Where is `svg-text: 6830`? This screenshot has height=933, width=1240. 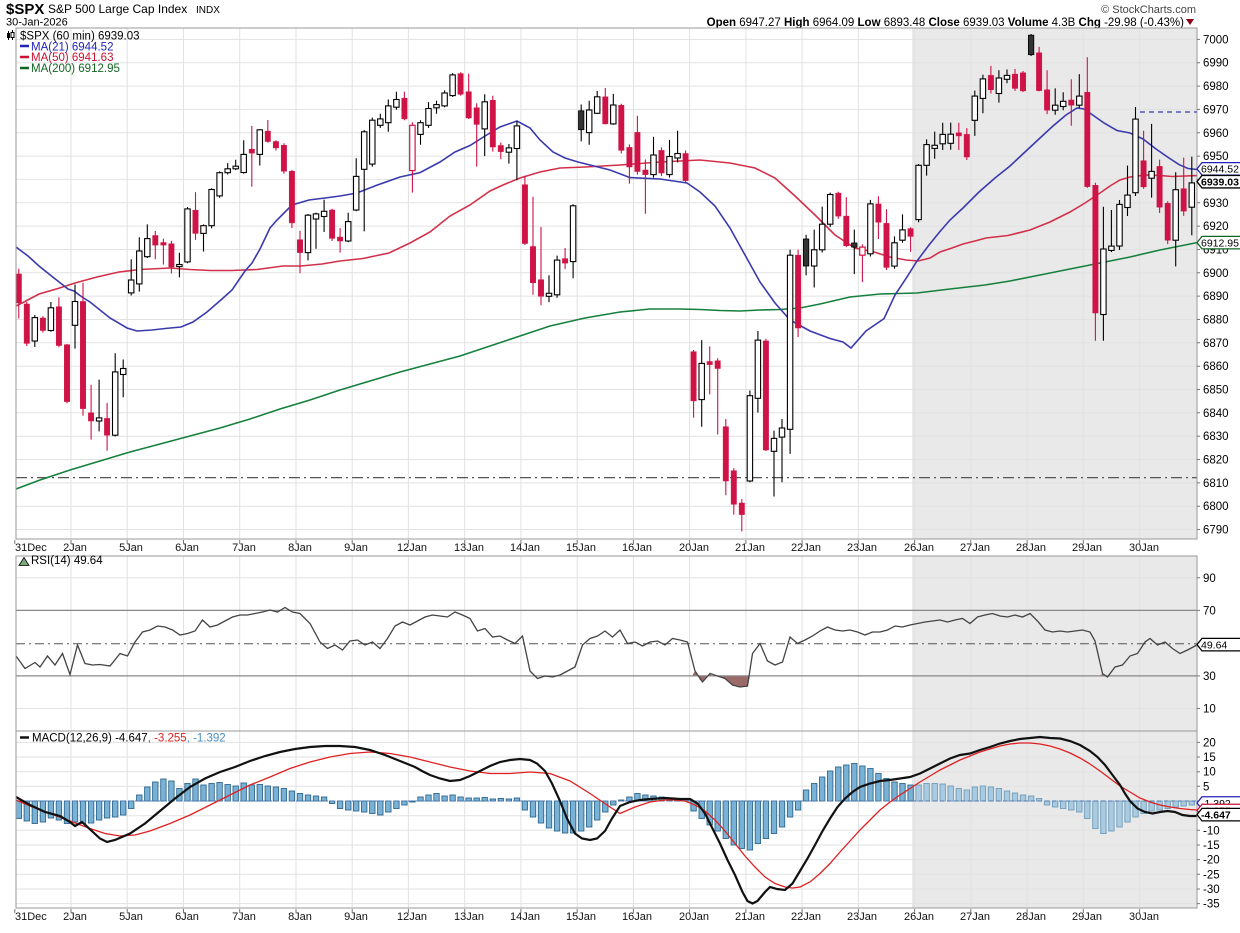
svg-text: 6830 is located at coordinates (1216, 437).